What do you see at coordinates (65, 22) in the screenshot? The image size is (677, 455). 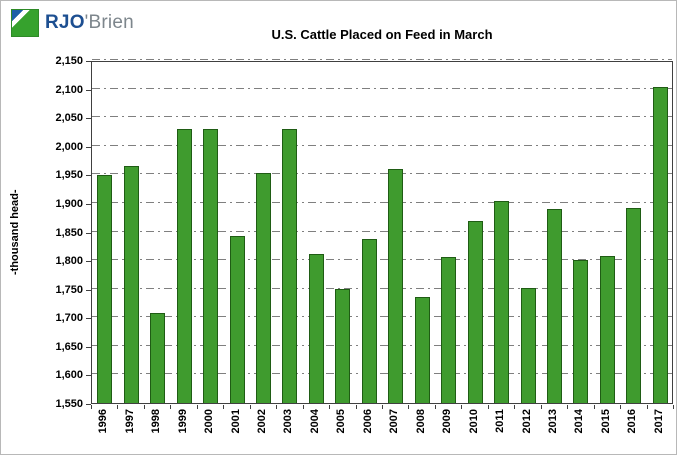 I see `logo-text-primary: RJO` at bounding box center [65, 22].